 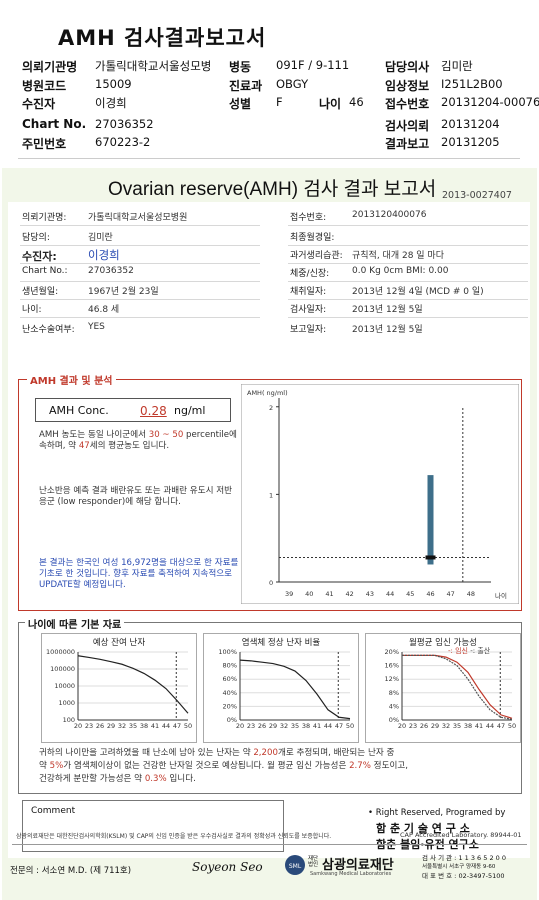 What do you see at coordinates (457, 66) in the screenshot?
I see `header-v3-0: 김미란` at bounding box center [457, 66].